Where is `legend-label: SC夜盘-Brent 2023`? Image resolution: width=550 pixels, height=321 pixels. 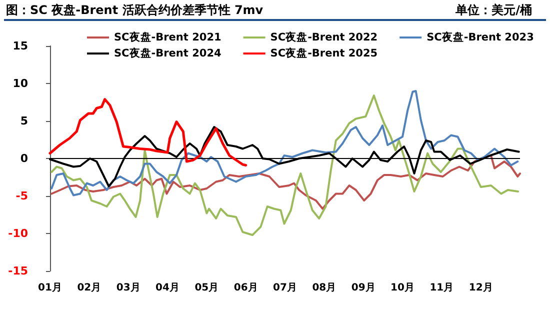 legend-label: SC夜盘-Brent 2023 is located at coordinates (480, 37).